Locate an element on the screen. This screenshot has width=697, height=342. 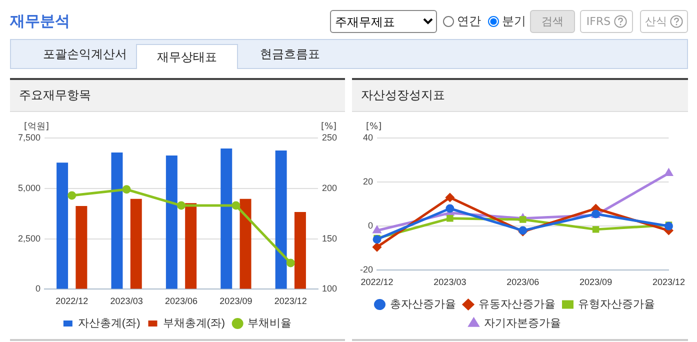
text: IFRS is located at coordinates (598, 21).